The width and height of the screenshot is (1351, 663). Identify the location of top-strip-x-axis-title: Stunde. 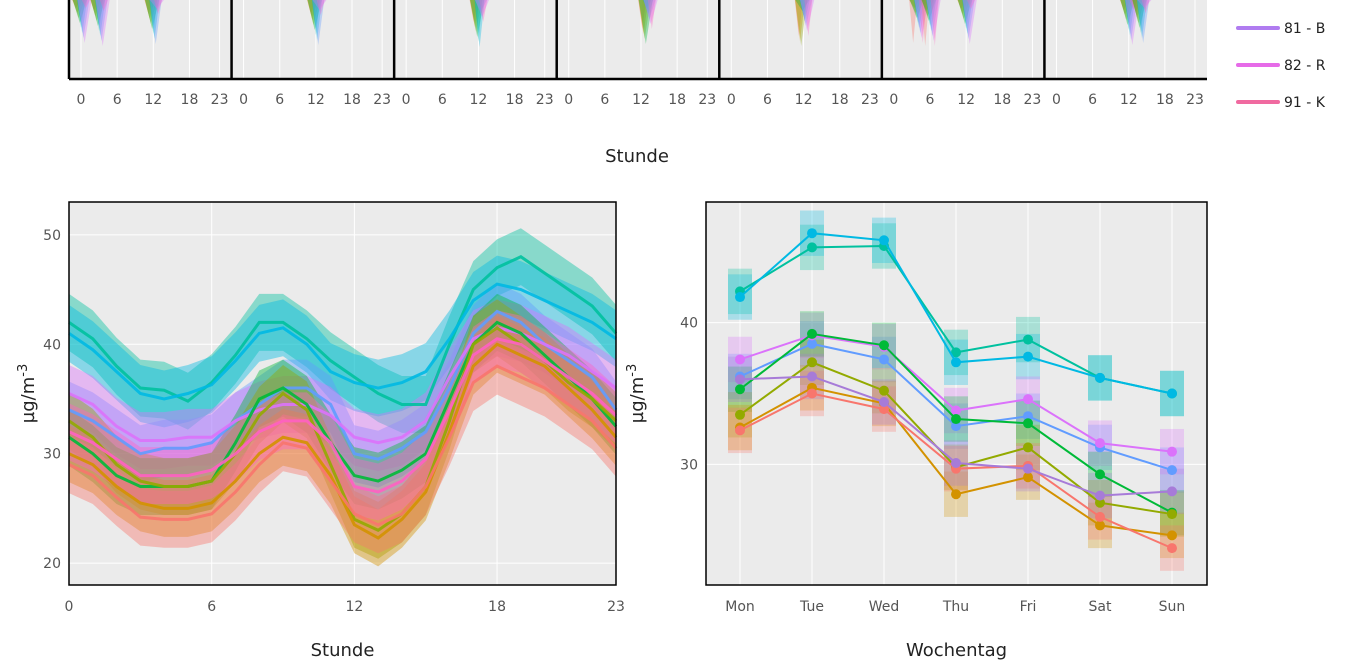
(637, 156).